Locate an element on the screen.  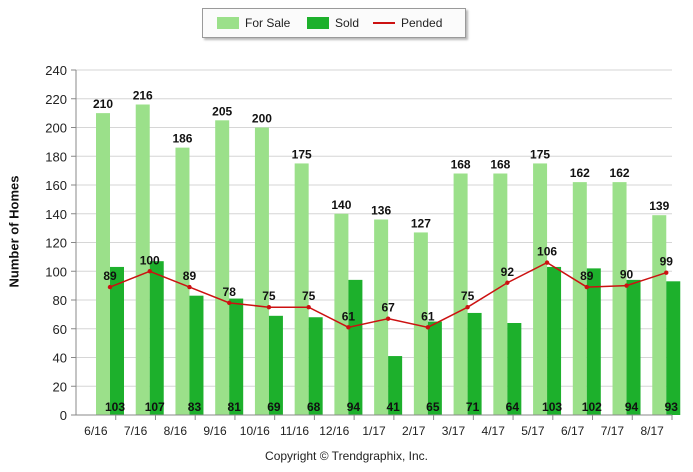
data-label-for-sale: 162 is located at coordinates (620, 173).